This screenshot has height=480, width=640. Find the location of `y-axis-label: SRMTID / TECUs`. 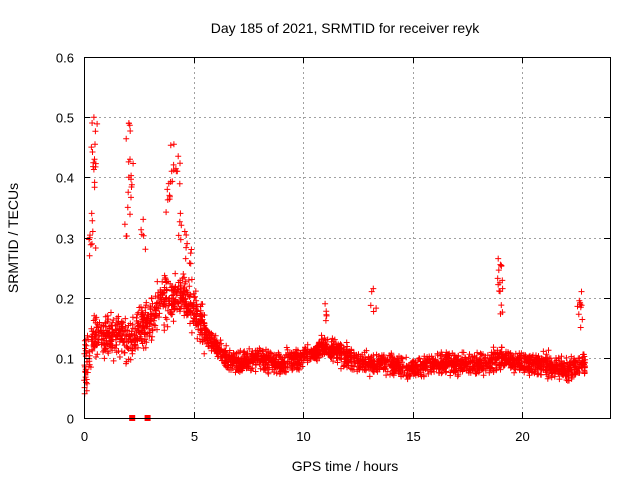

y-axis-label: SRMTID / TECUs is located at coordinates (13, 238).